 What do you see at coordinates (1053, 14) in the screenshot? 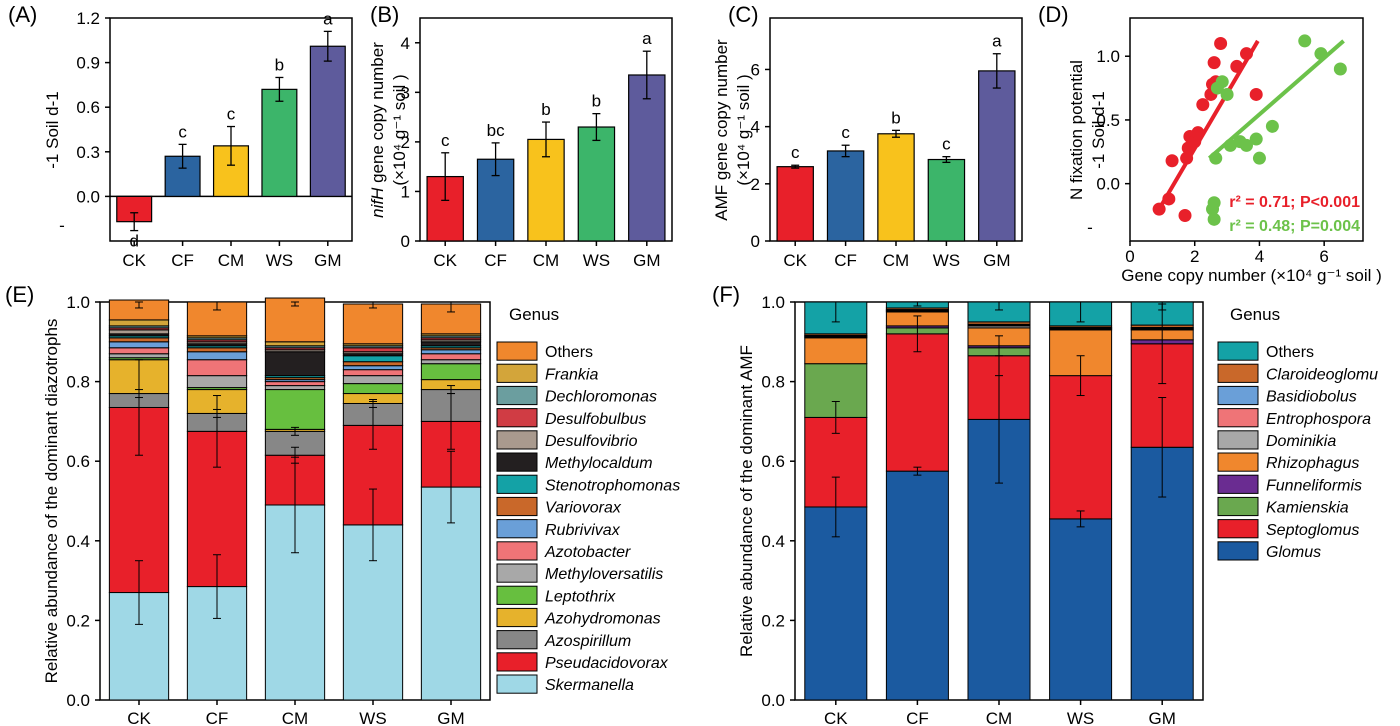
I see `panel-letter-D: (D)` at bounding box center [1053, 14].